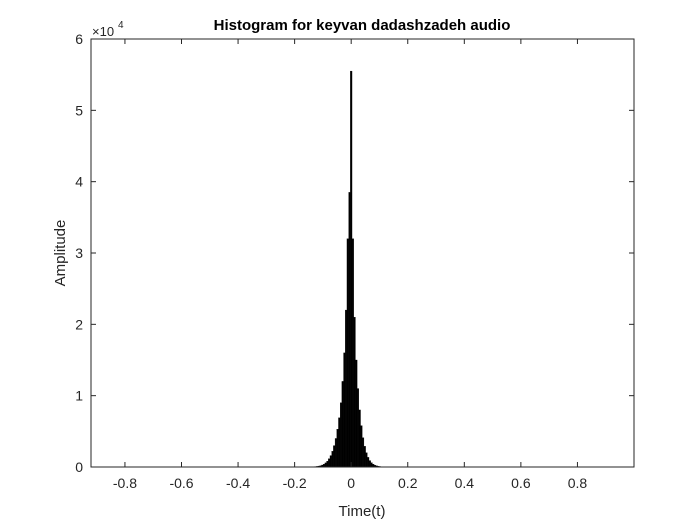  Describe the element at coordinates (362, 25) in the screenshot. I see `chart-title: Histogram for keyvan dadashzadeh audio` at that location.